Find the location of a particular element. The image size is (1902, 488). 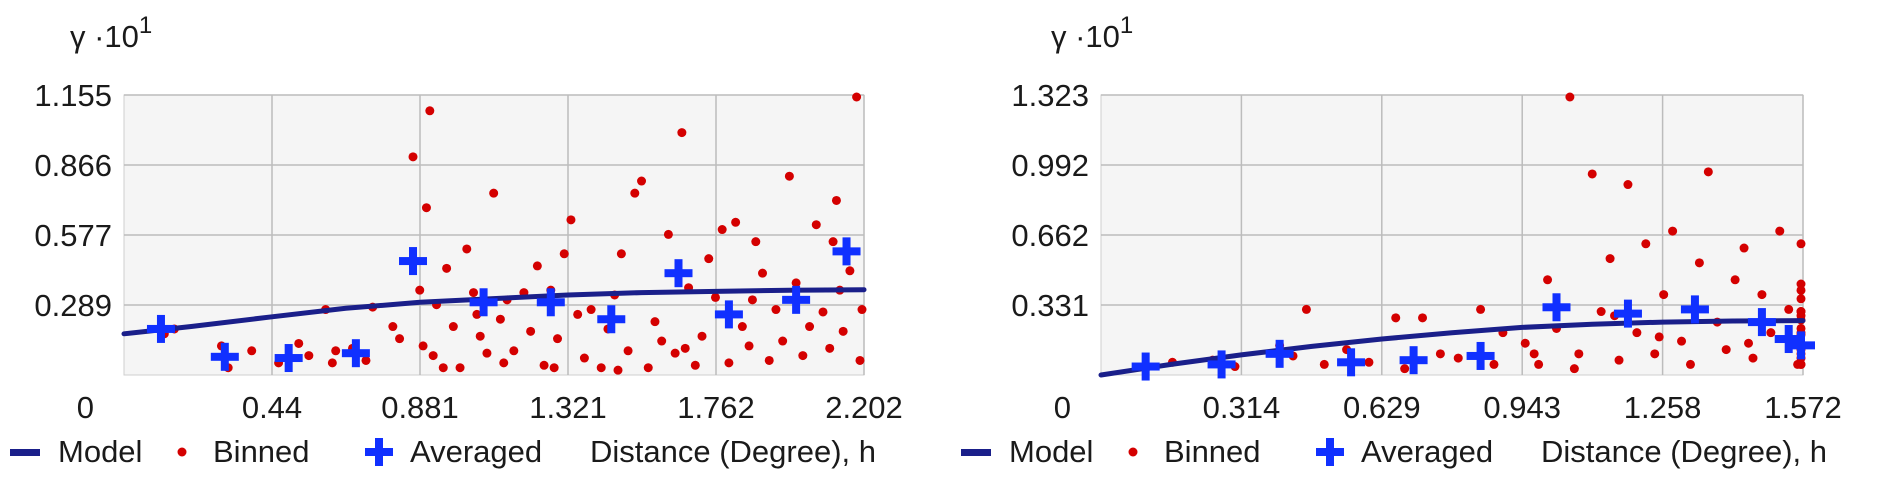

y-tick-label: 0.866 is located at coordinates (73, 165).